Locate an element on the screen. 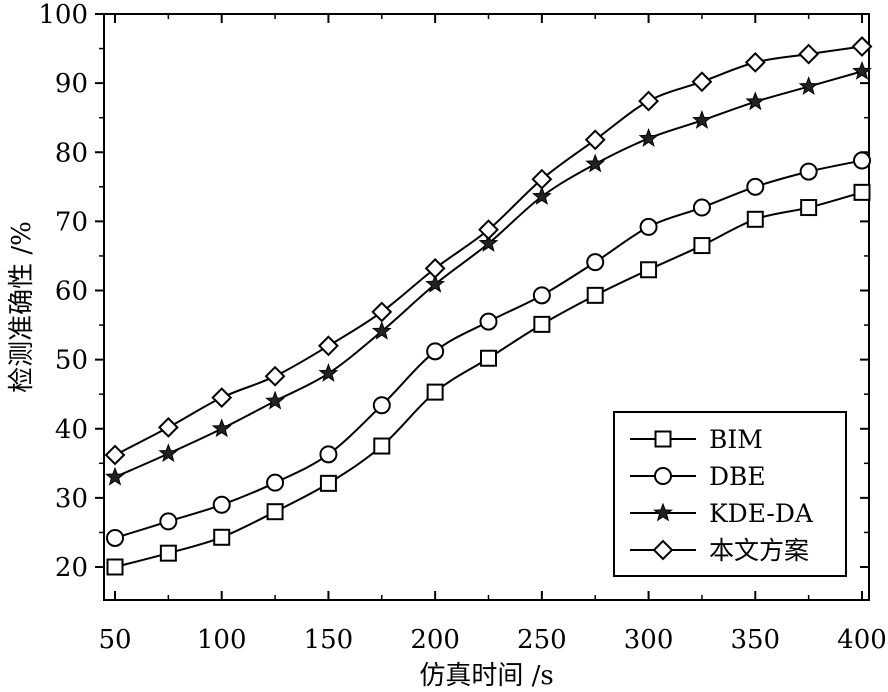 The width and height of the screenshot is (888, 692). legend-label: DBE is located at coordinates (737, 476).